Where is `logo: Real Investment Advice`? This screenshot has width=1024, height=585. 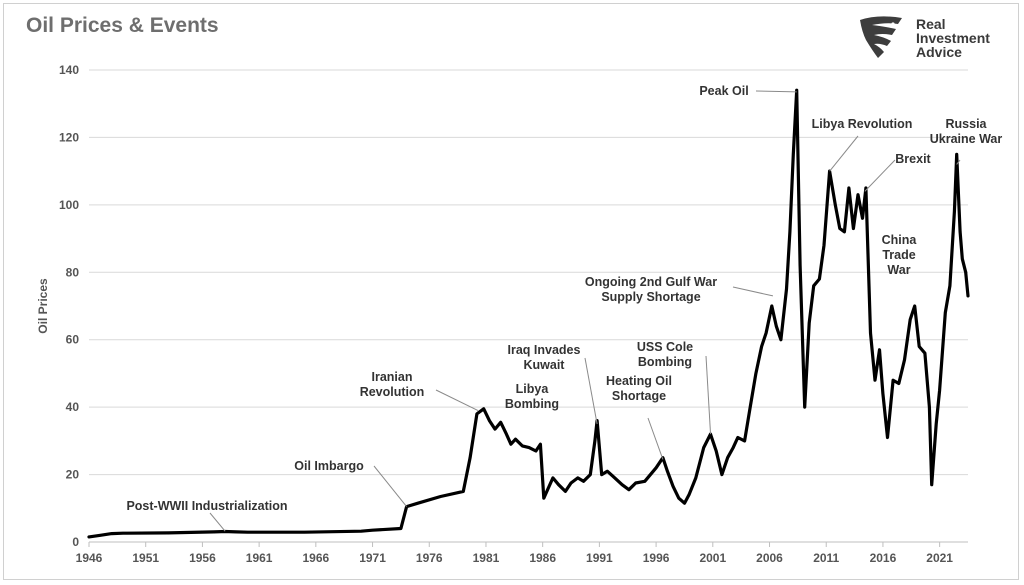
logo: Real Investment Advice is located at coordinates (933, 40).